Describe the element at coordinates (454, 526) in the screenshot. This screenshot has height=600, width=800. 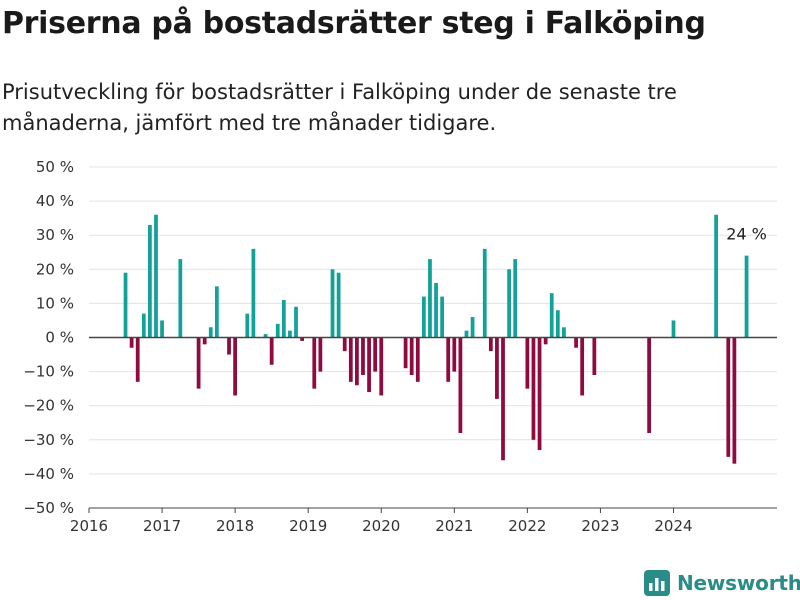
I see `x-tick-label: 2021` at that location.